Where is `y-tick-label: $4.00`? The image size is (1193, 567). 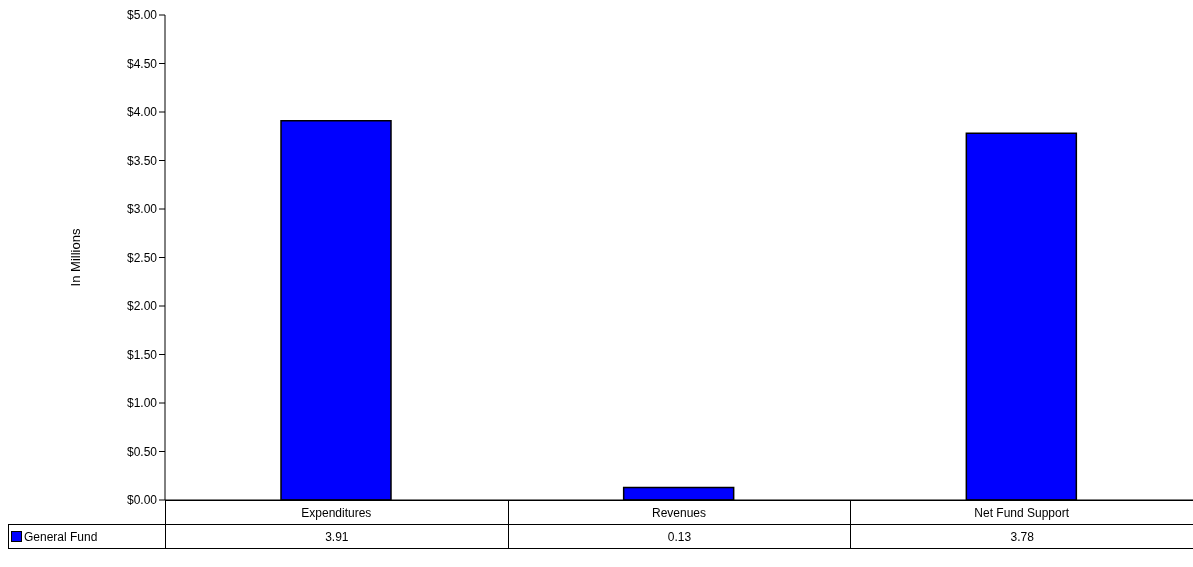 y-tick-label: $4.00 is located at coordinates (142, 112).